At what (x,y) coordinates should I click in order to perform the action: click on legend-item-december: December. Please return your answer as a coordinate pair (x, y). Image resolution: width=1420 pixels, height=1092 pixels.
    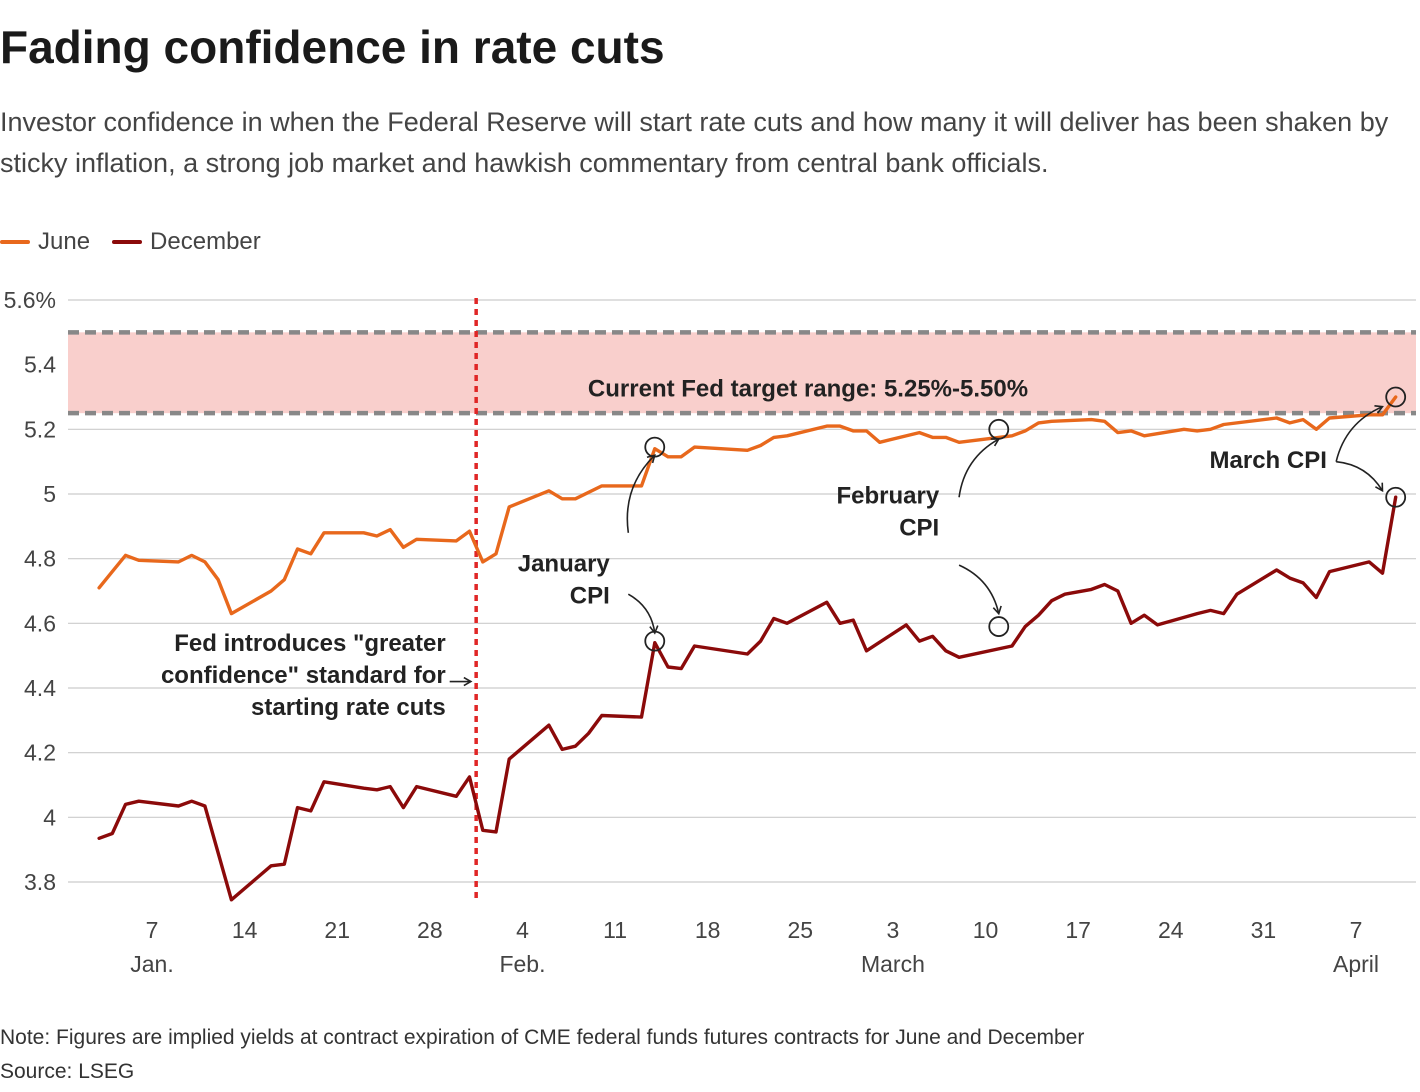
    Looking at the image, I should click on (186, 242).